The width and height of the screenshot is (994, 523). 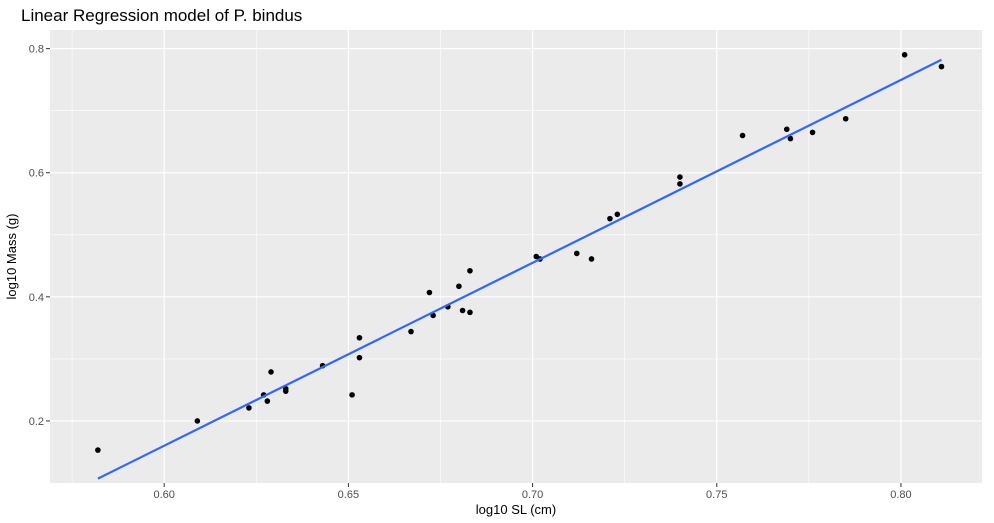 What do you see at coordinates (900, 495) in the screenshot?
I see `x-tick-label: 0.80` at bounding box center [900, 495].